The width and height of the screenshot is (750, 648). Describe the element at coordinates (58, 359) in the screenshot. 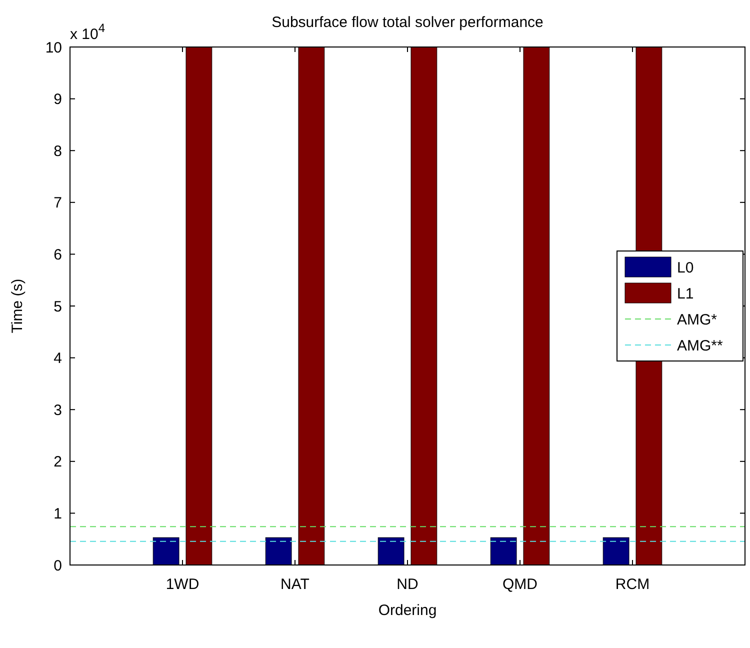

I see `y-tick-label: 4` at that location.